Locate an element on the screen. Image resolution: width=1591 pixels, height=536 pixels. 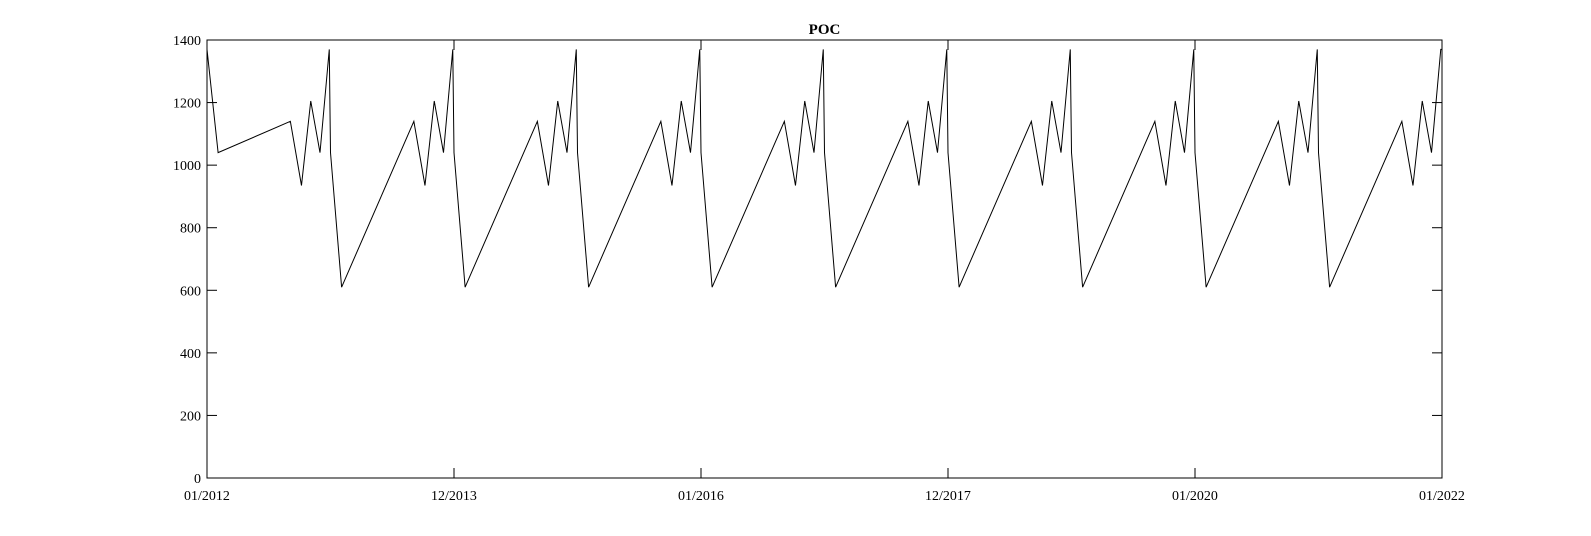
y-tick-label: 600 is located at coordinates (190, 291).